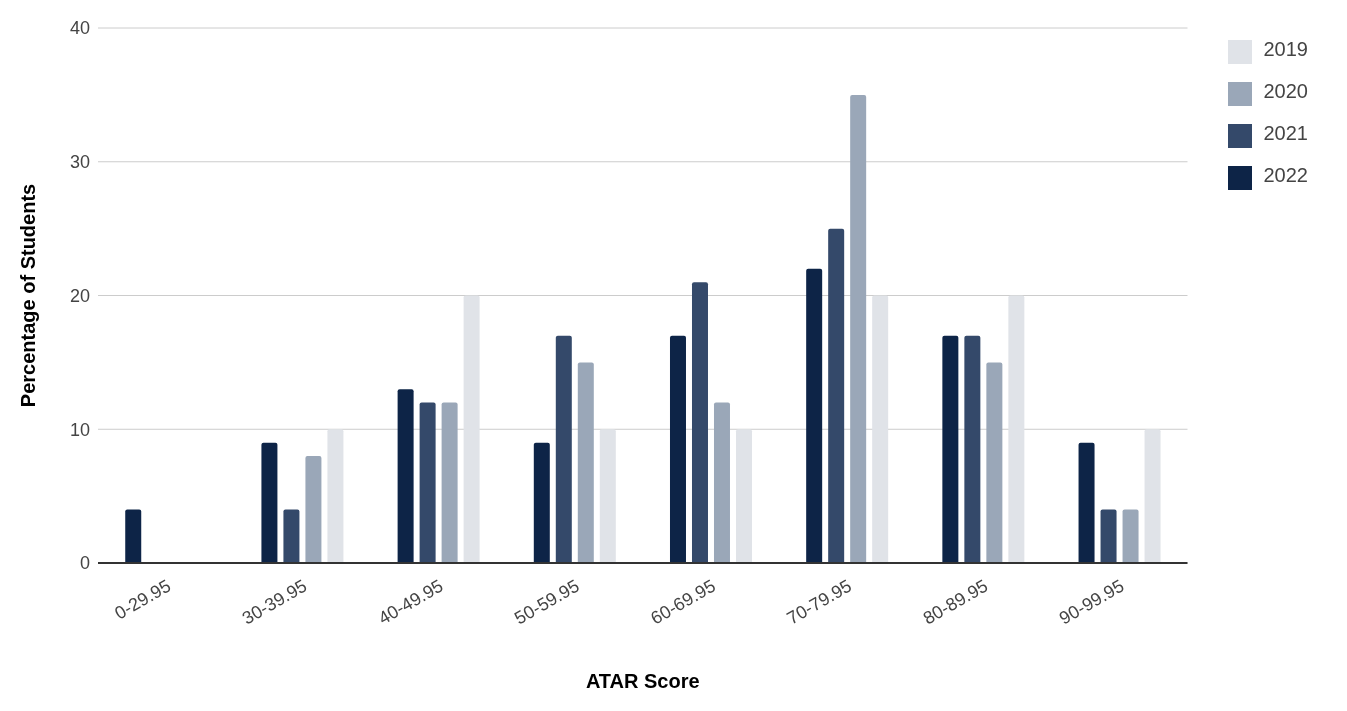 The image size is (1347, 711). What do you see at coordinates (79, 429) in the screenshot?
I see `y-tick-label: 10` at bounding box center [79, 429].